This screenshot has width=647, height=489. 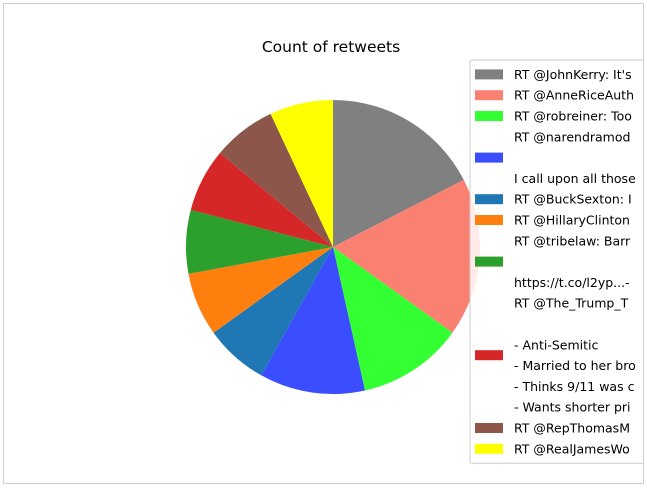 What do you see at coordinates (572, 136) in the screenshot?
I see `legend-label-3-0: RT @narendramod` at bounding box center [572, 136].